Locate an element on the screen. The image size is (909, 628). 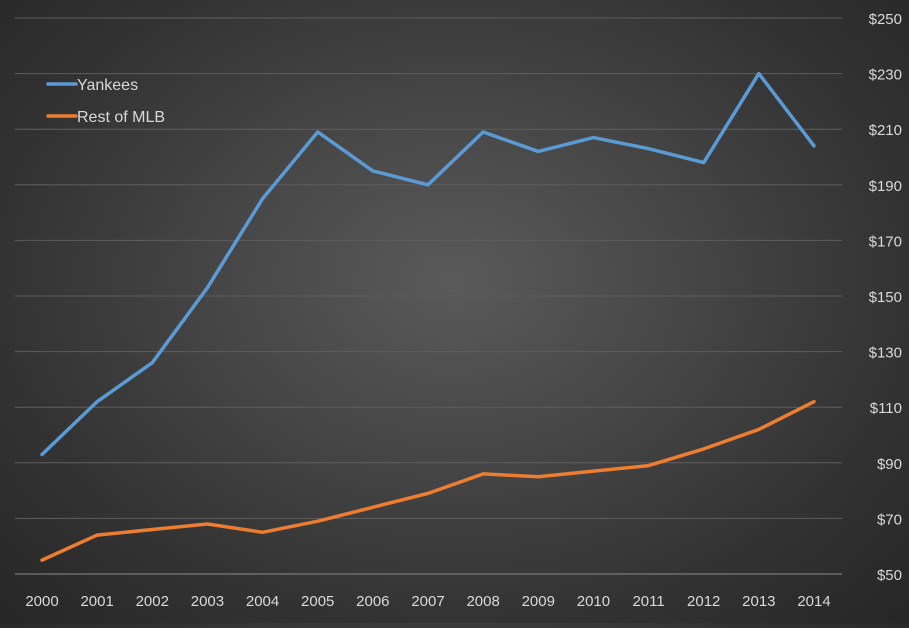
x-tick-label: 2007 is located at coordinates (427, 601).